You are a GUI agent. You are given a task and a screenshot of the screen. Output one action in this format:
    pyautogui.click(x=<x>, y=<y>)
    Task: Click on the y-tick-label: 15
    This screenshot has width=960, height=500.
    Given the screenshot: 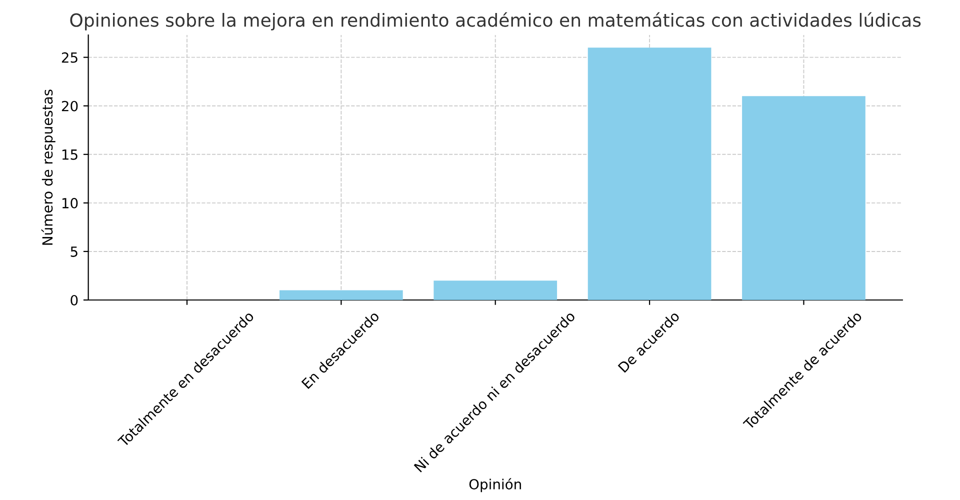 What is the action you would take?
    pyautogui.click(x=70, y=155)
    